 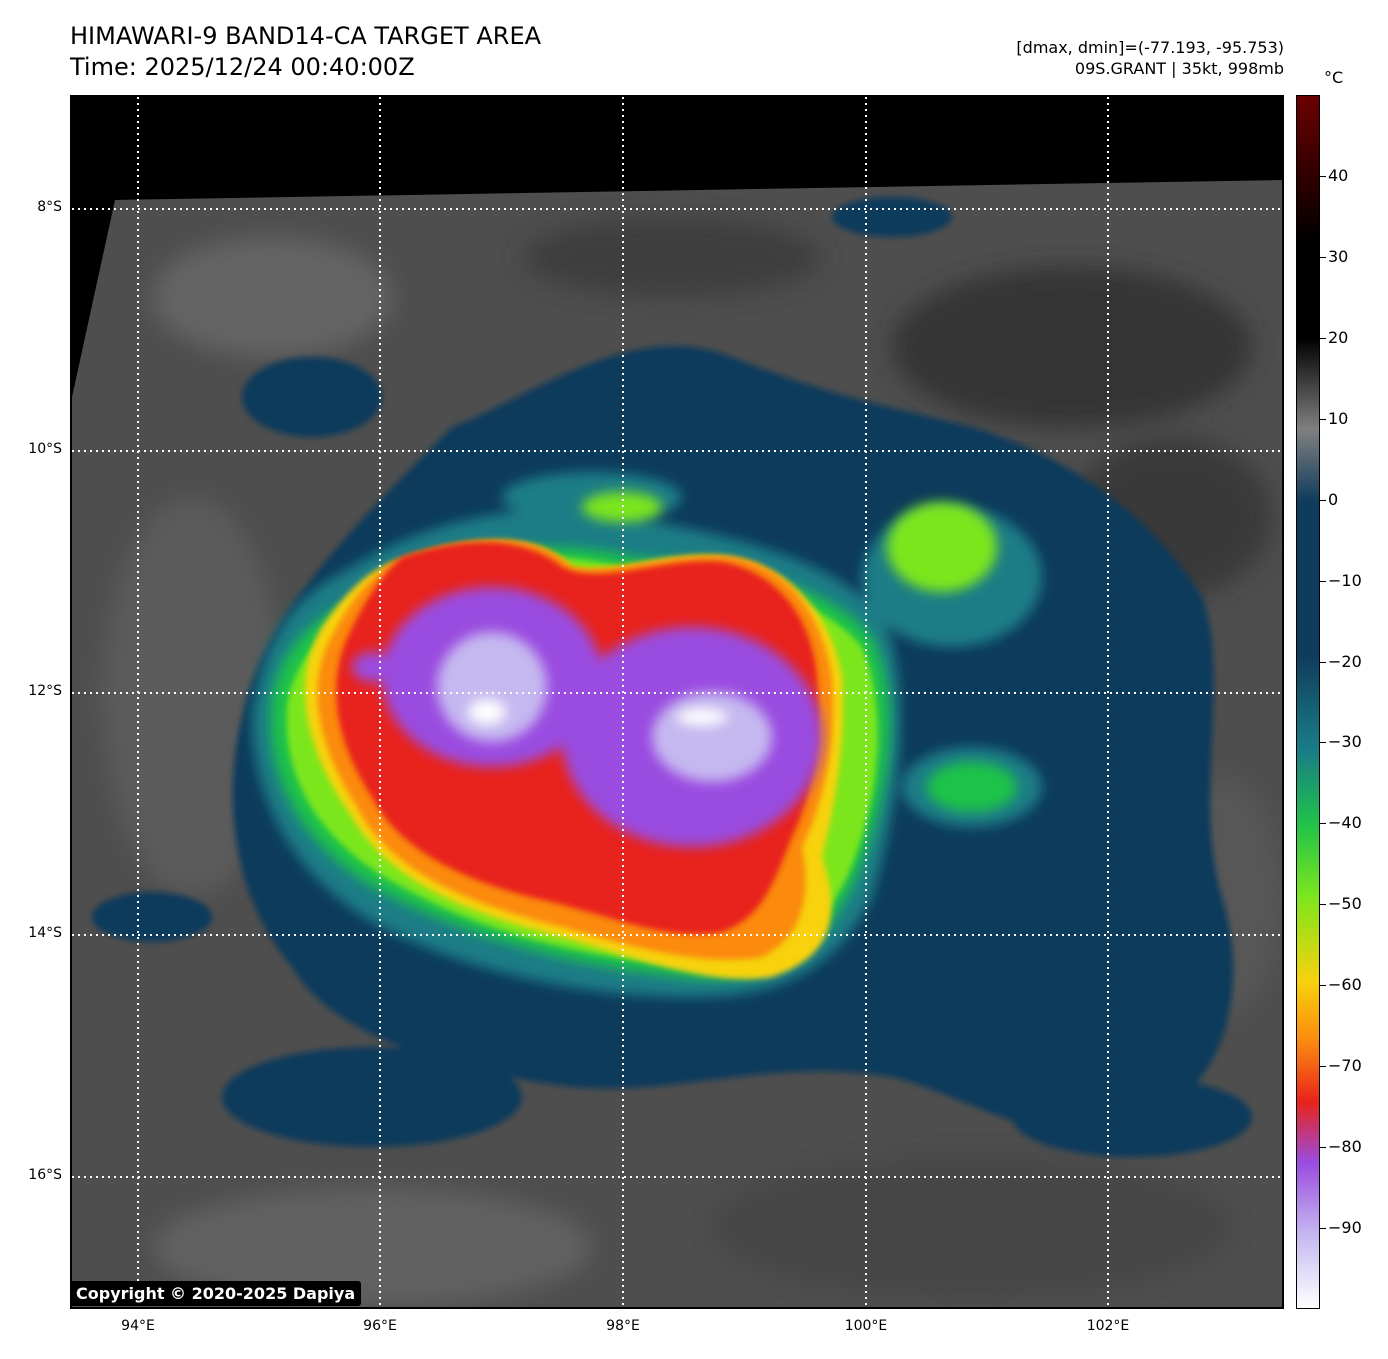 What do you see at coordinates (1338, 418) in the screenshot?
I see `colorbar-tick-label: 10` at bounding box center [1338, 418].